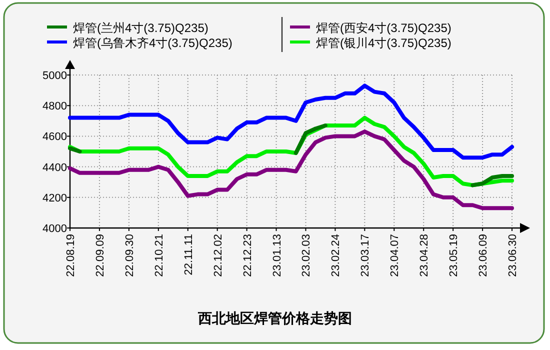  What do you see at coordinates (71, 255) in the screenshot?
I see `x-tick-label: 22.08.19` at bounding box center [71, 255].